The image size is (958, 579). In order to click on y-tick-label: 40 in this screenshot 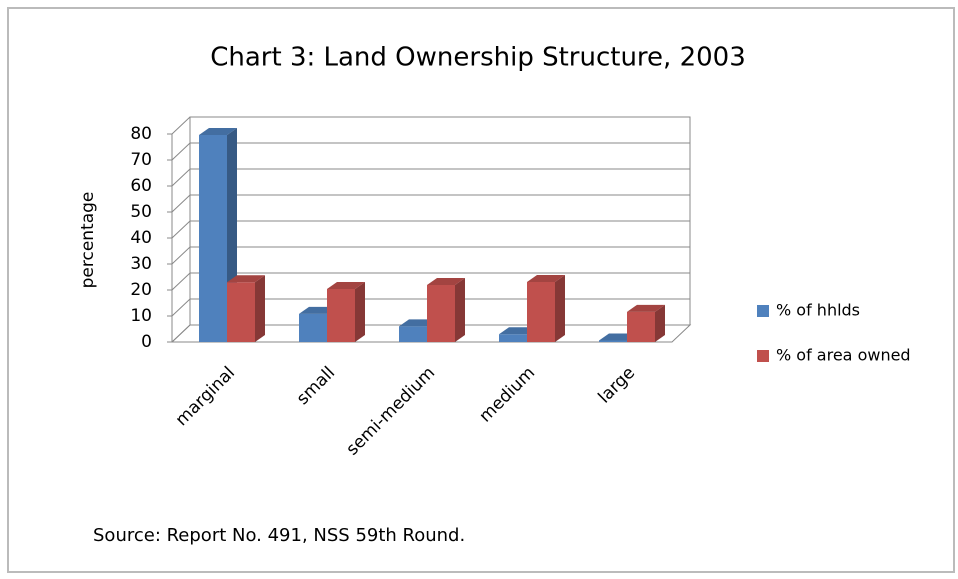, I will do `click(141, 238)`.